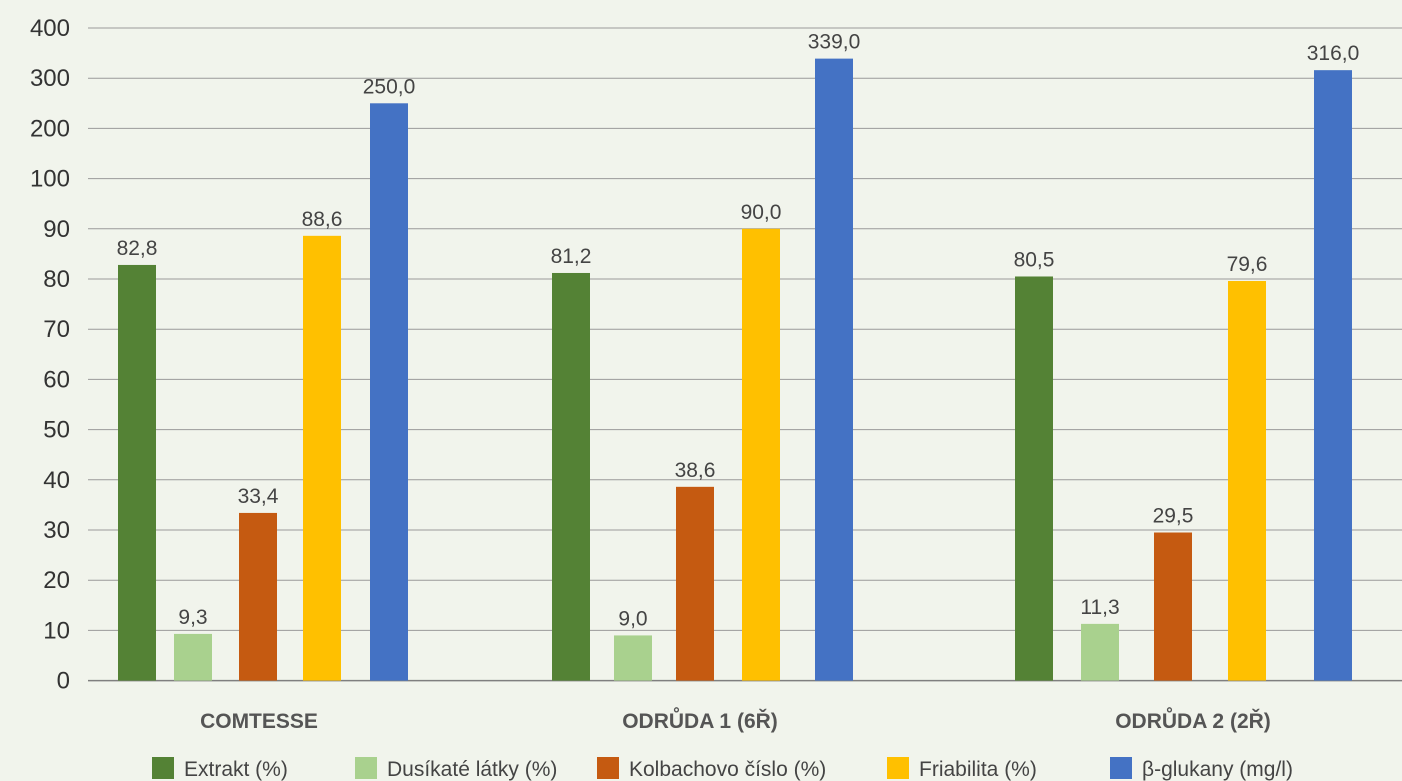  I want to click on legend-label: Dusíkaté látky (%), so click(472, 769).